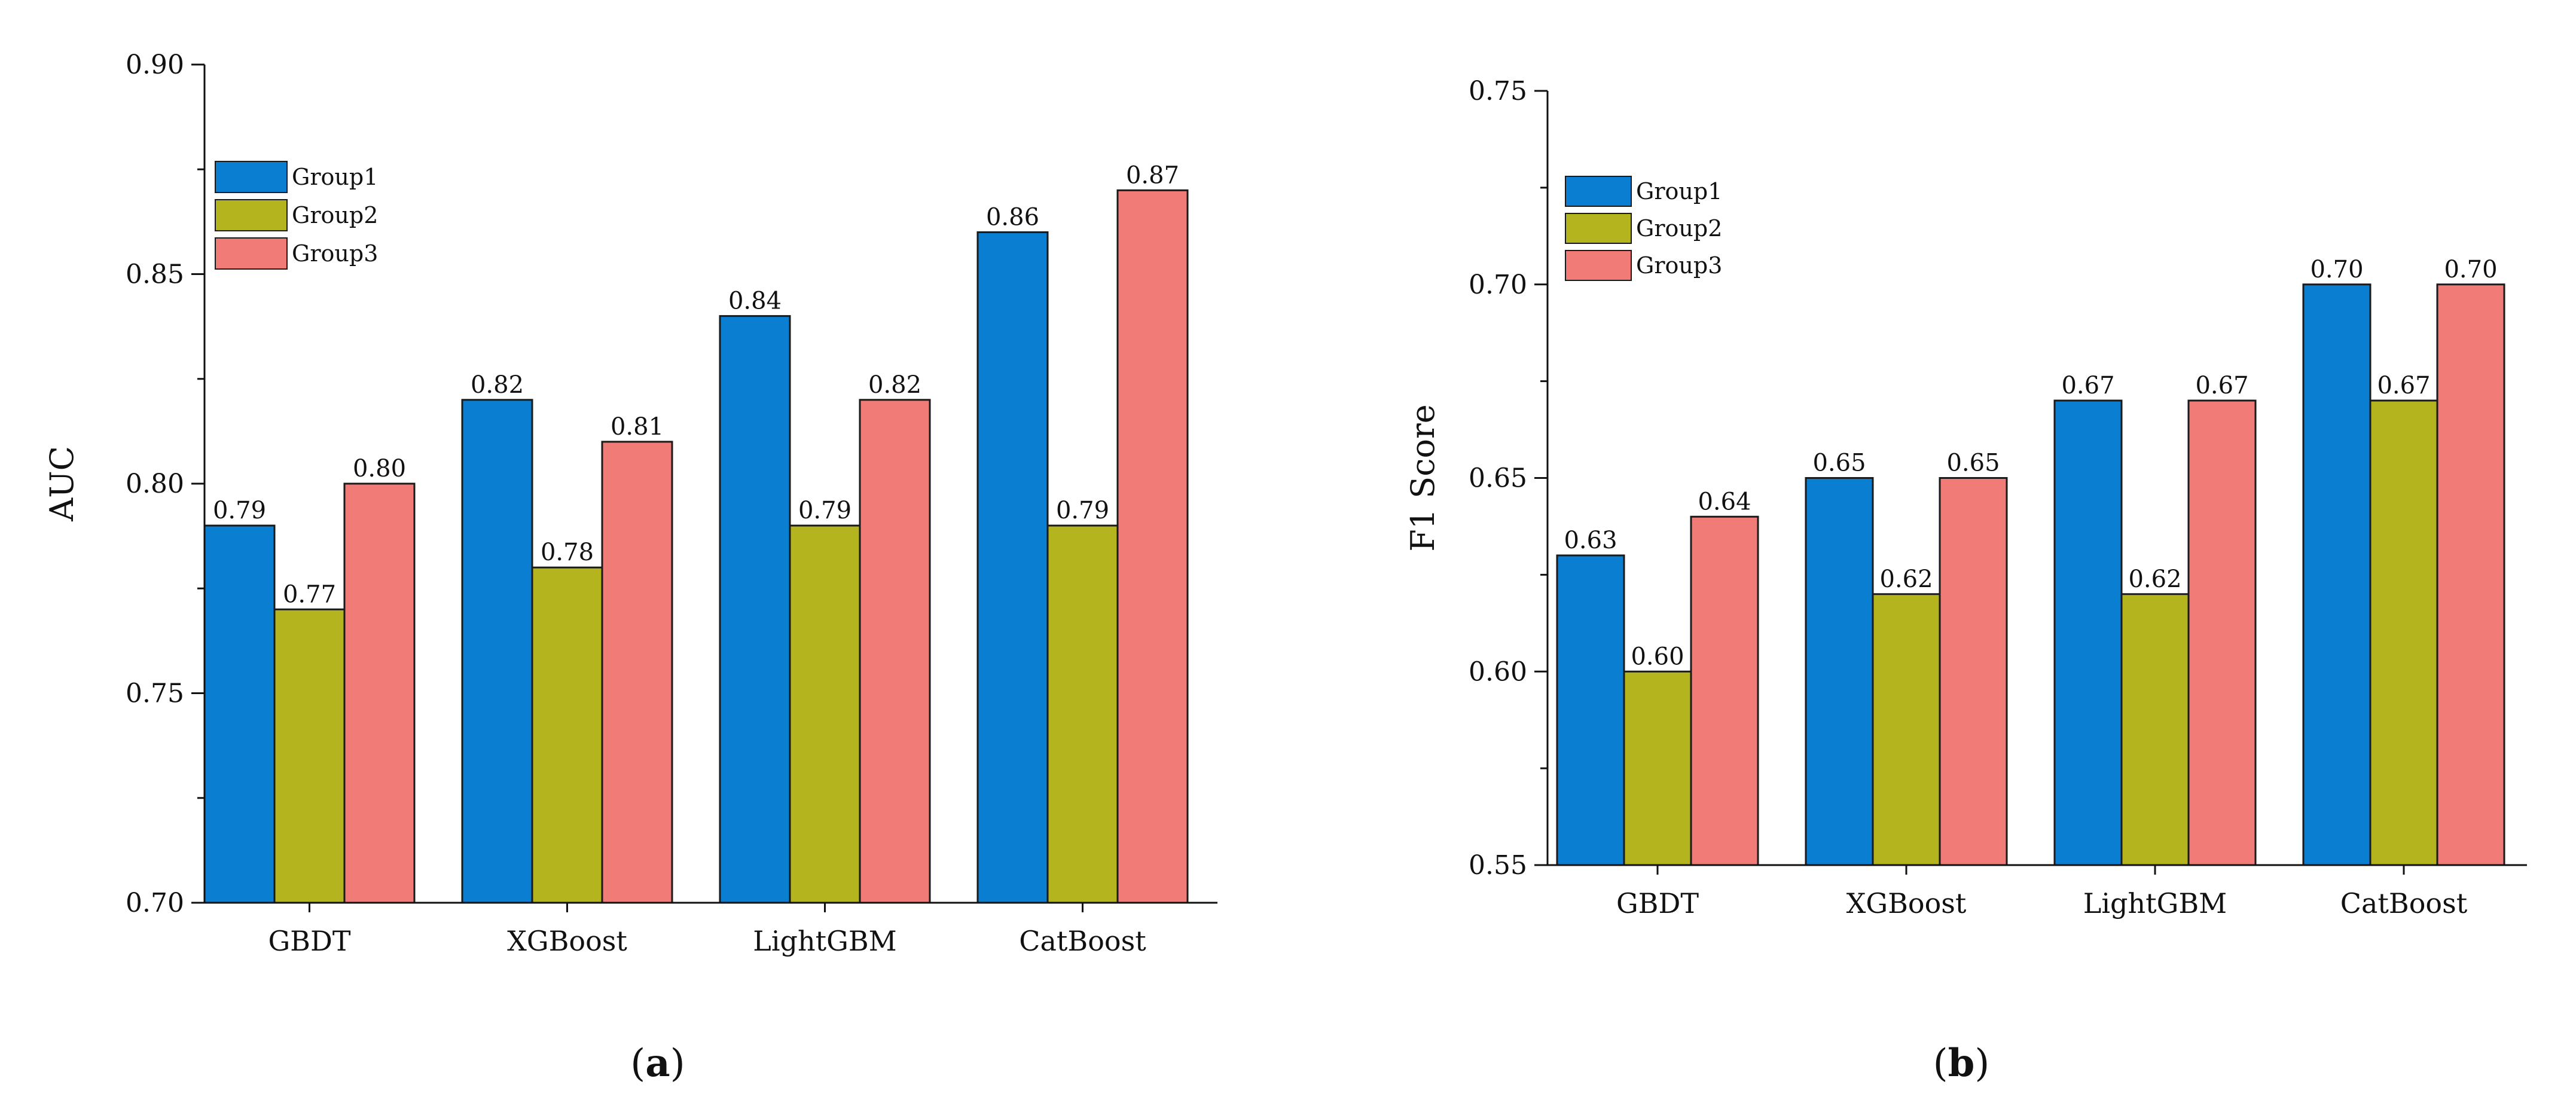  Describe the element at coordinates (1590, 540) in the screenshot. I see `data-label: 0.63` at that location.